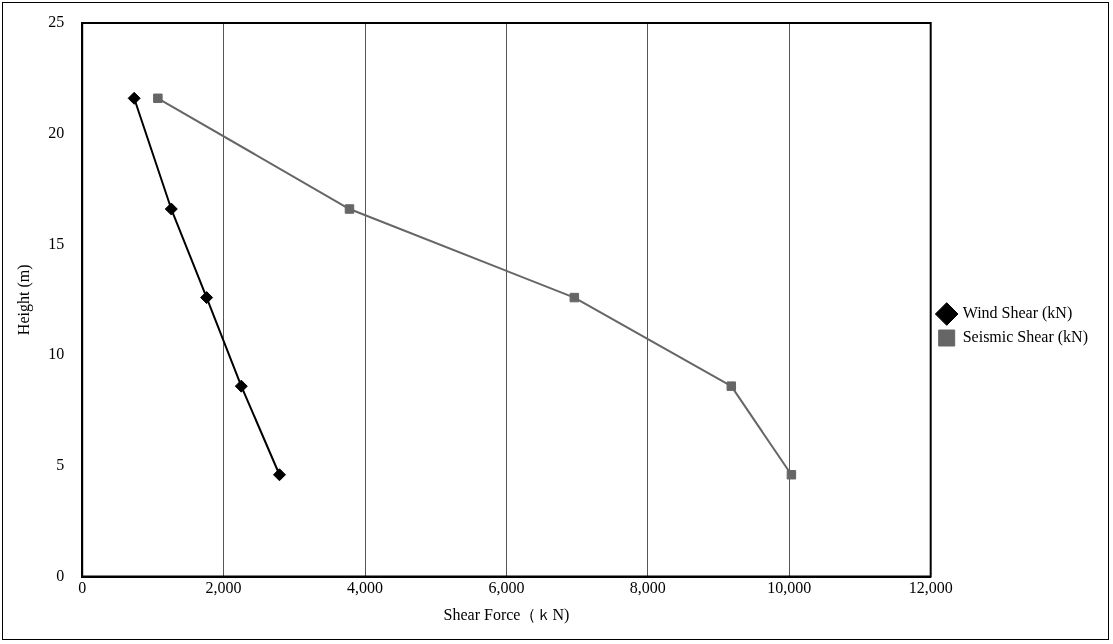  Describe the element at coordinates (56, 132) in the screenshot. I see `y-tick-label: 20` at that location.